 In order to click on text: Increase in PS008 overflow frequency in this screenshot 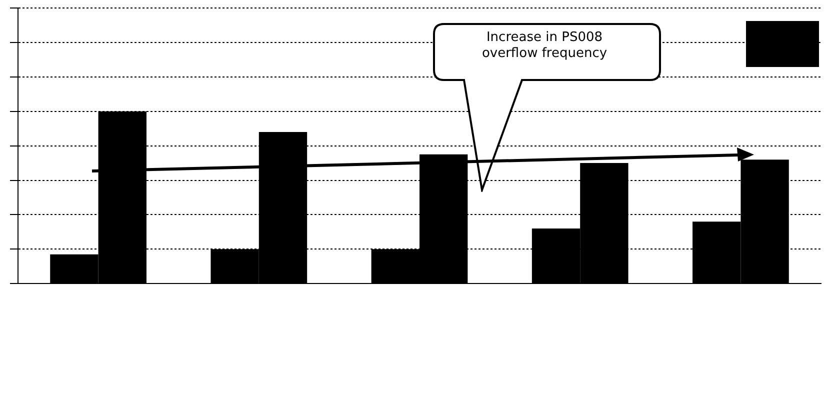, I will do `click(544, 46)`.